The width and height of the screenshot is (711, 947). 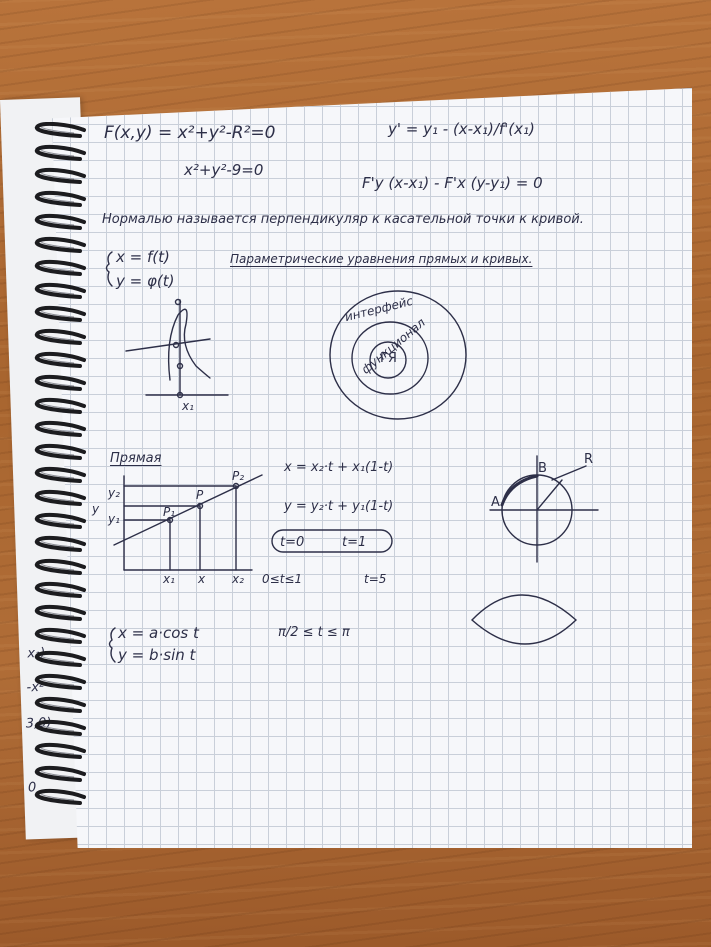 What do you see at coordinates (114, 519) in the screenshot?
I see `y1-label: y₁` at bounding box center [114, 519].